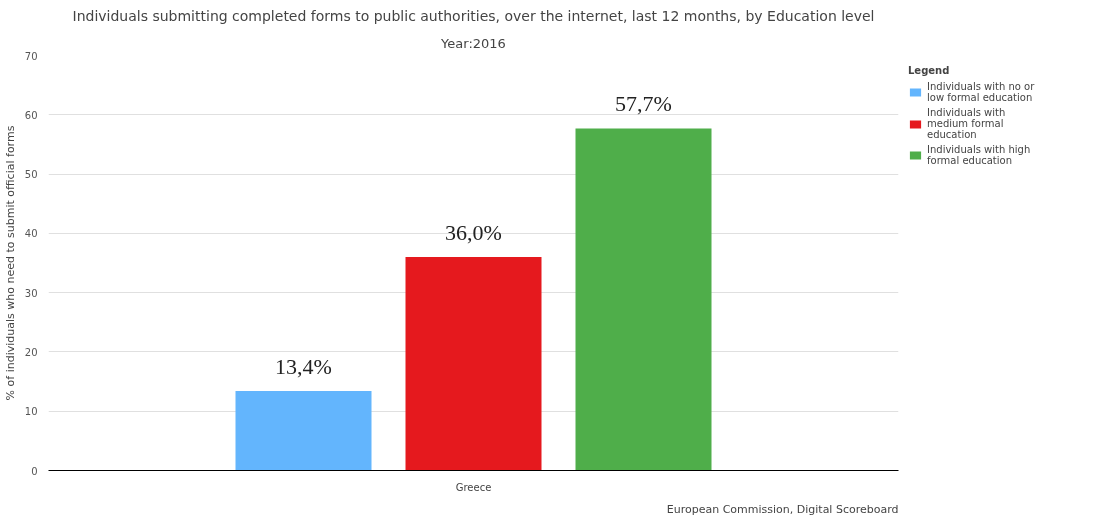  I want to click on data-label: 57,7%, so click(643, 104).